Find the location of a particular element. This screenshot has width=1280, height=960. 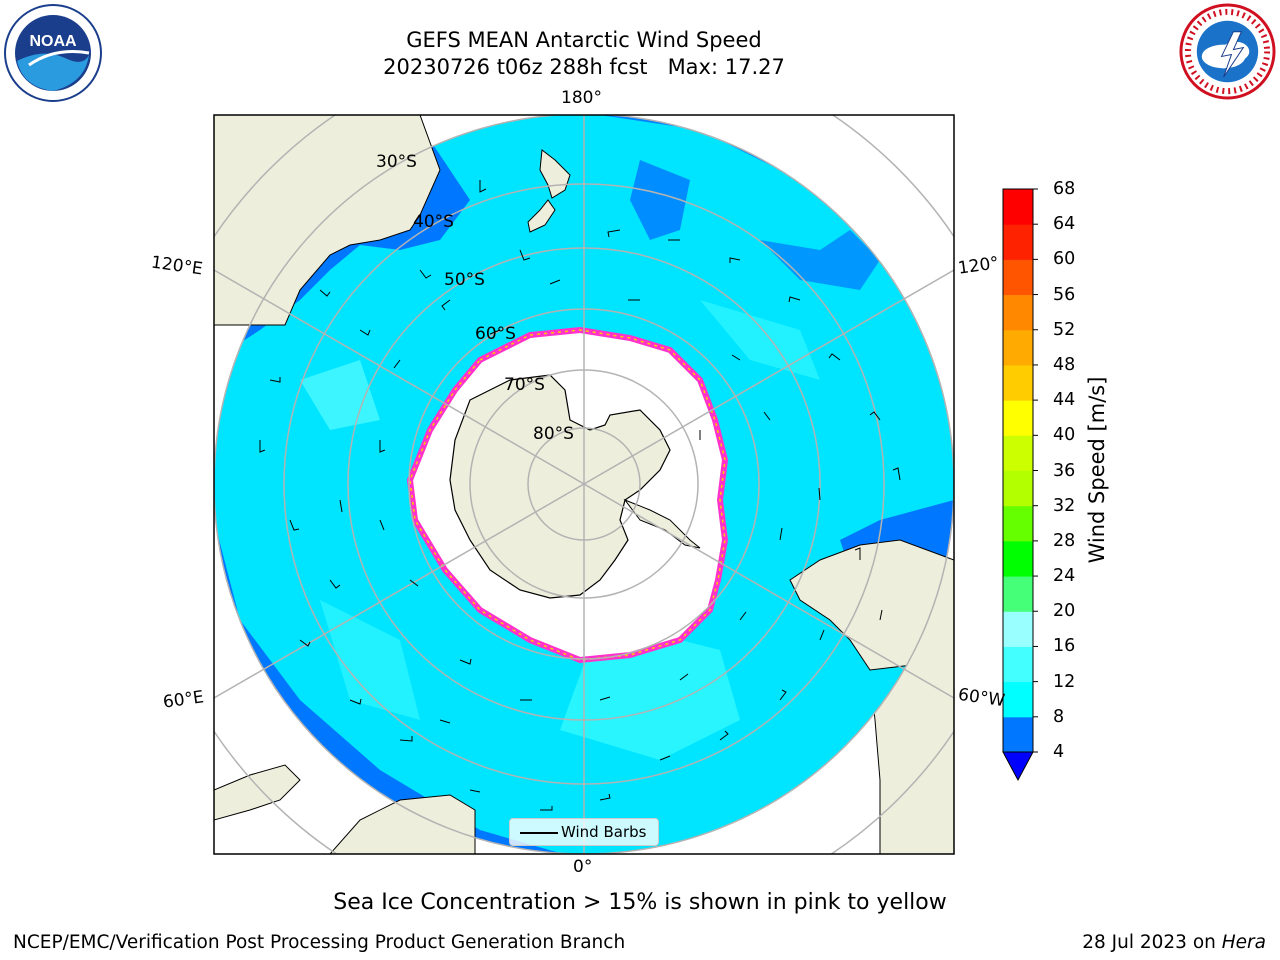

svg-text: NOAA is located at coordinates (53, 41).